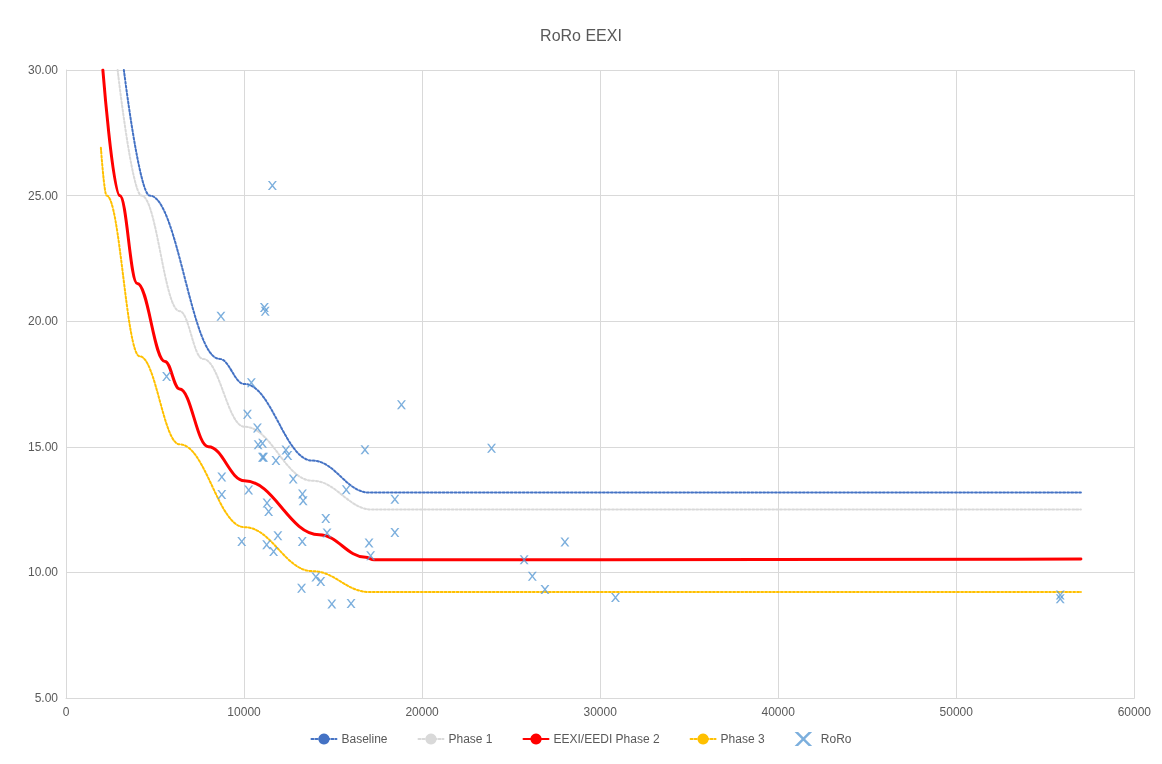  I want to click on y-tick-label: 30.00, so click(43, 70).